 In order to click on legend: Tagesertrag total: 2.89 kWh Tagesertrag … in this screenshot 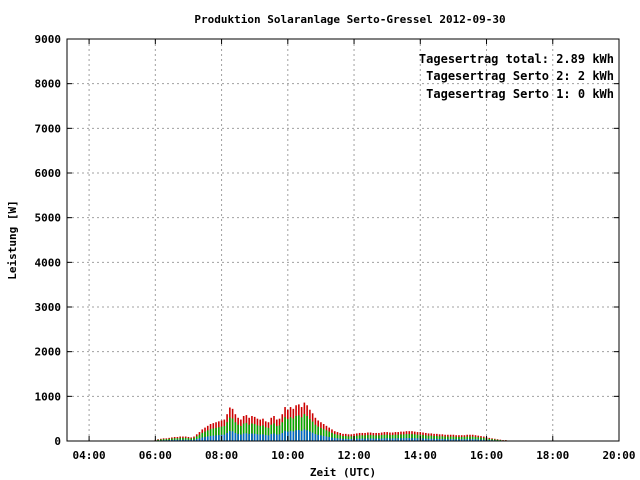, I will do `click(516, 76)`.